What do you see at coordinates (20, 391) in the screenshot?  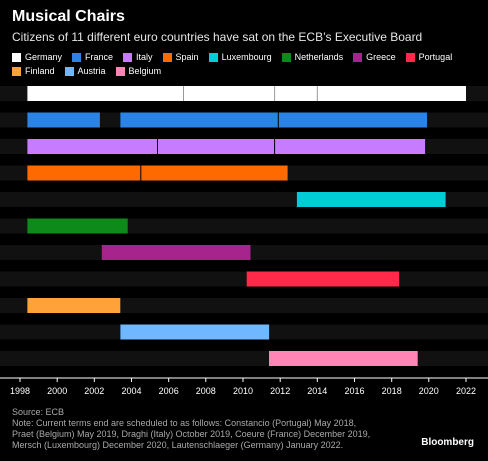 I see `x-tick-label-1998: 1998` at bounding box center [20, 391].